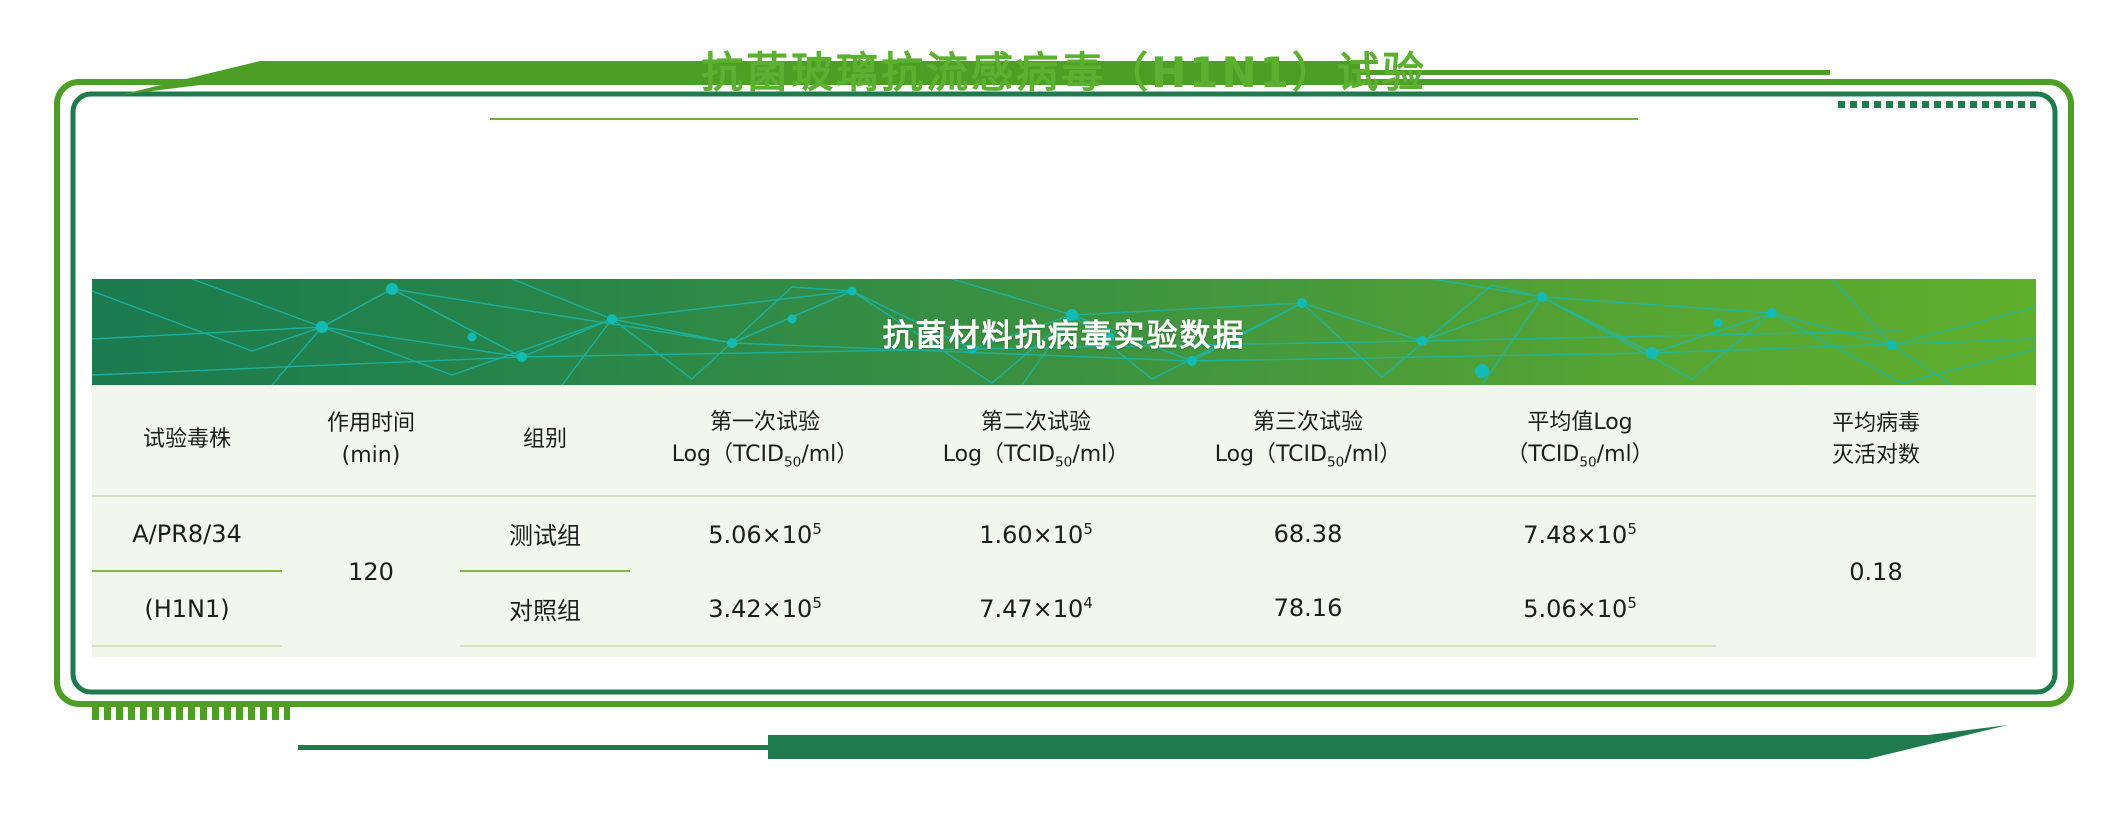 The height and width of the screenshot is (820, 2128). Describe the element at coordinates (1388, 742) in the screenshot. I see `frame-corner-bottom-right` at that location.